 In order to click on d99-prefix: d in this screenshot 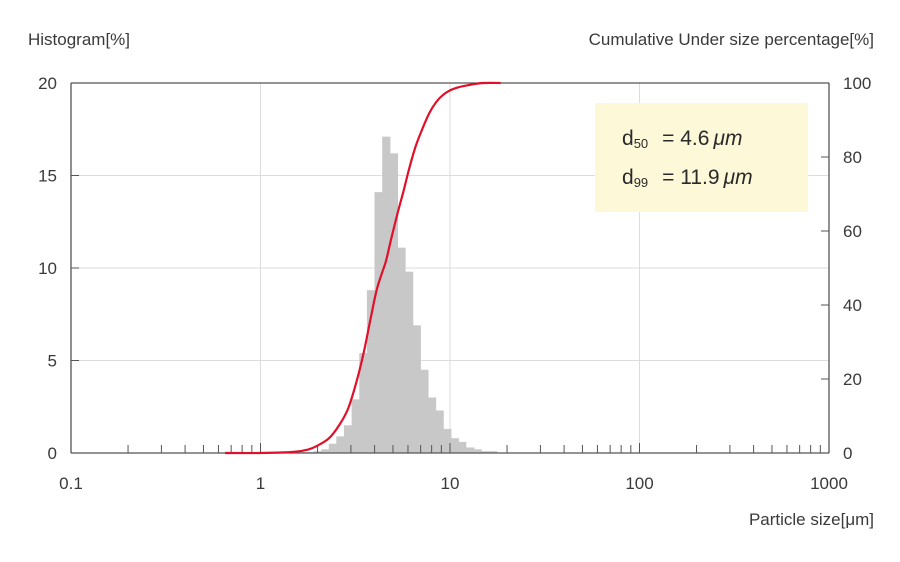, I will do `click(628, 177)`.